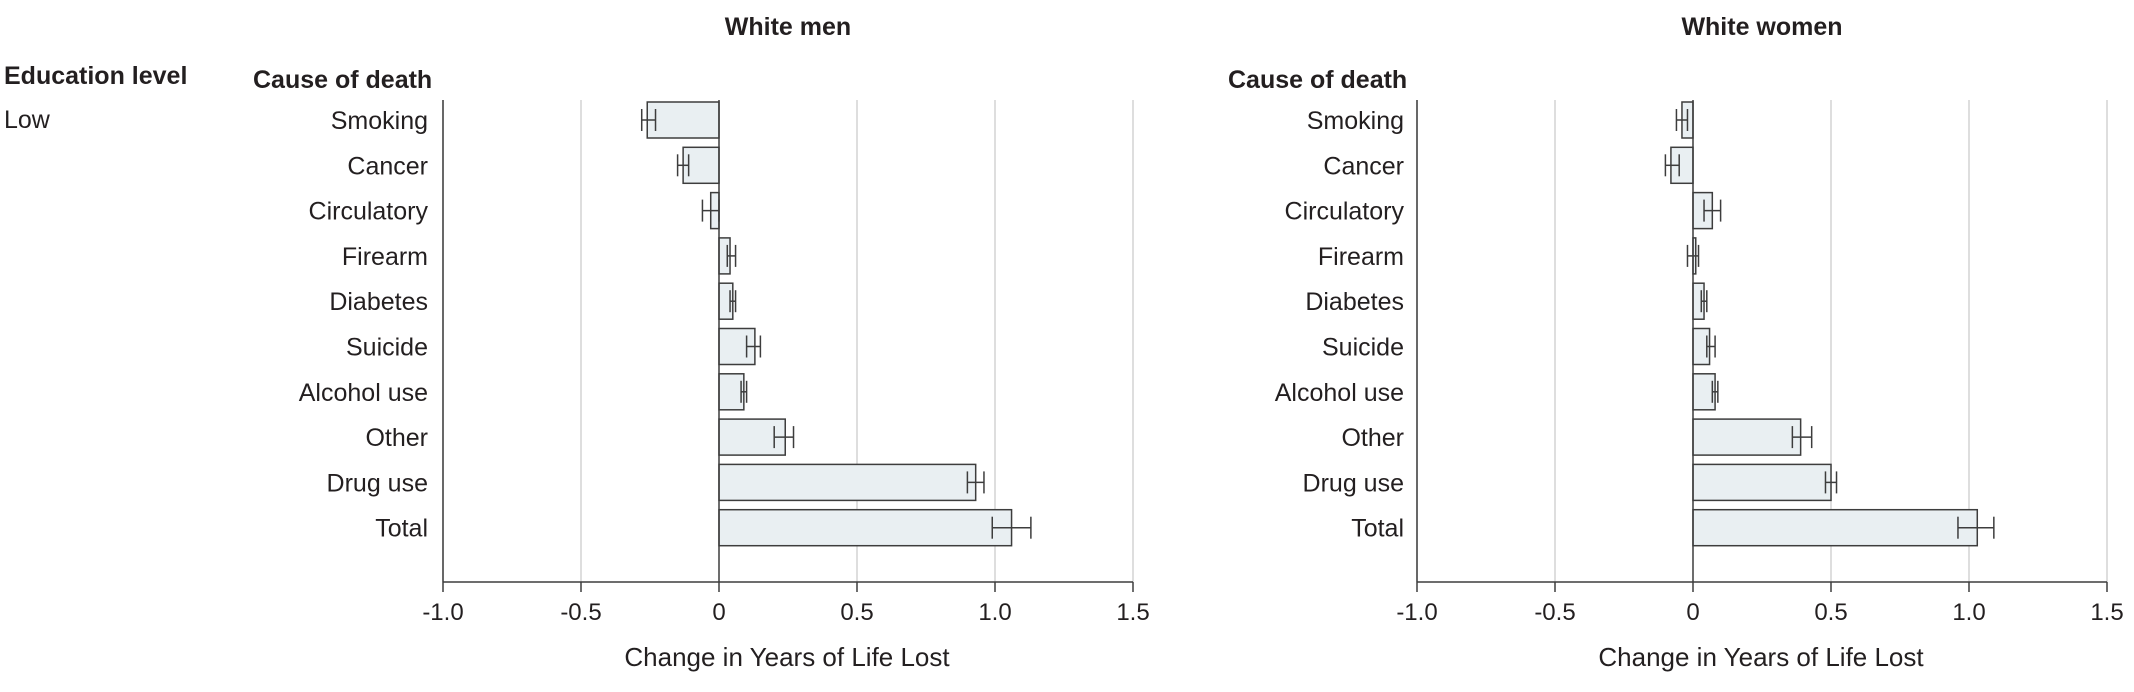  I want to click on bar-smoking, so click(683, 120).